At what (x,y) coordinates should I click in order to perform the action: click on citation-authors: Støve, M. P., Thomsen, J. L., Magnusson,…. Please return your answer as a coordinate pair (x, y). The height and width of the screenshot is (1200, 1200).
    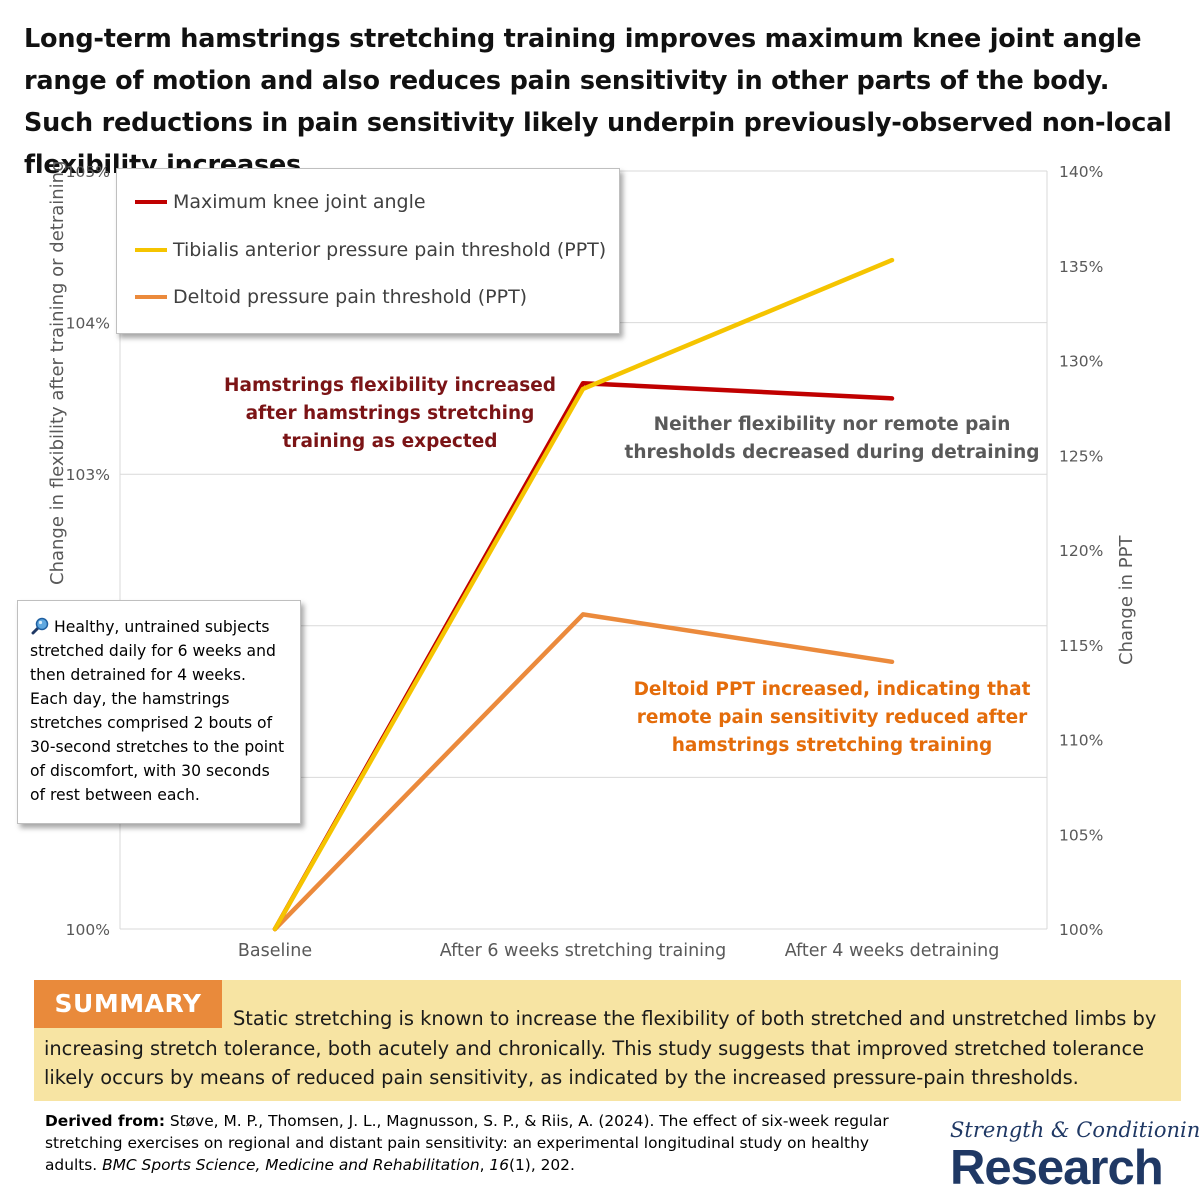
    Looking at the image, I should click on (467, 1143).